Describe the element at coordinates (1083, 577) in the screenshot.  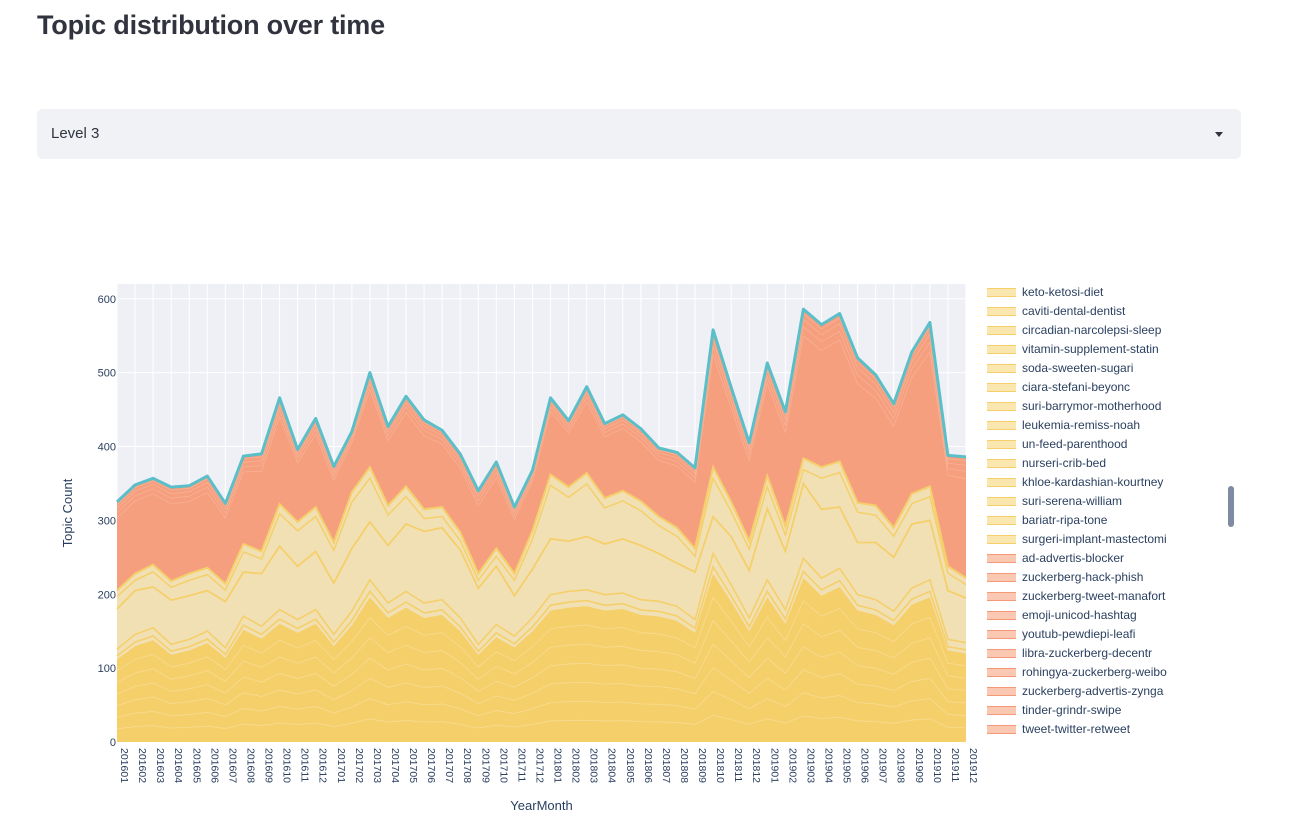
I see `legend-label: zuckerberg-hack-phish` at that location.